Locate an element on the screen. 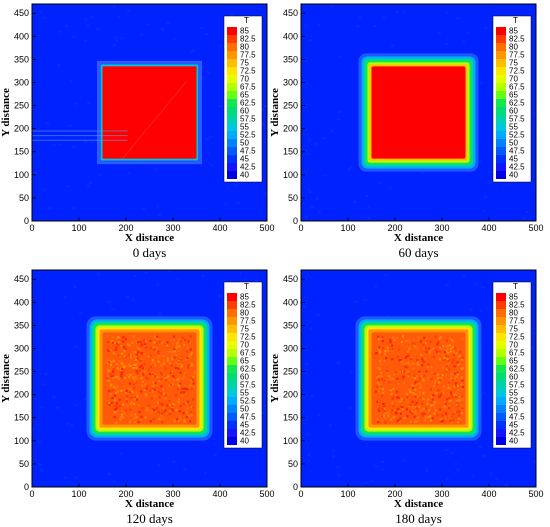  x-tick-label: 0 is located at coordinates (31, 228).